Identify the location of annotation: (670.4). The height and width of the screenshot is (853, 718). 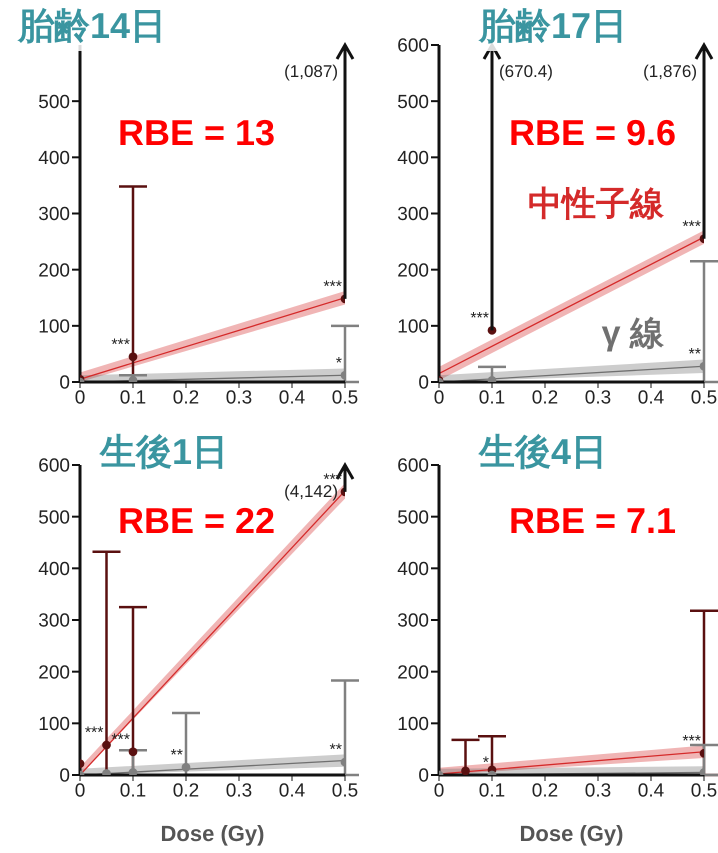
(526, 71).